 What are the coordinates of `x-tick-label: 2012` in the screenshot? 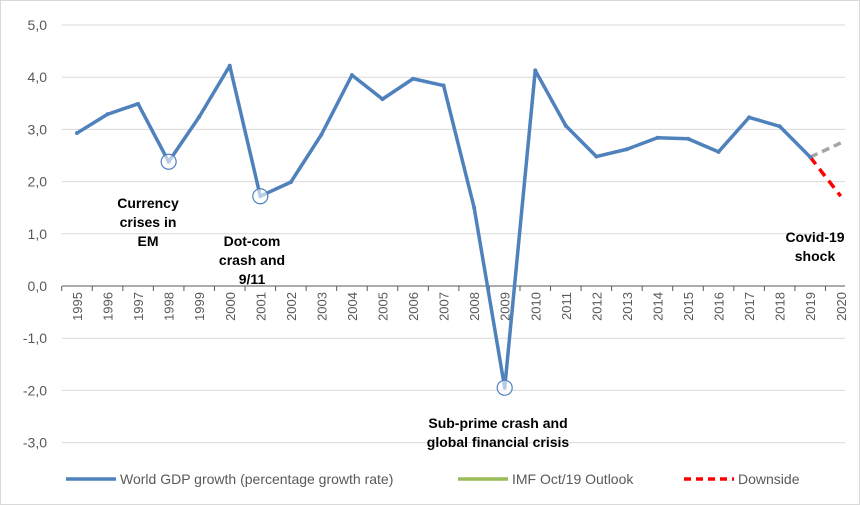 It's located at (596, 306).